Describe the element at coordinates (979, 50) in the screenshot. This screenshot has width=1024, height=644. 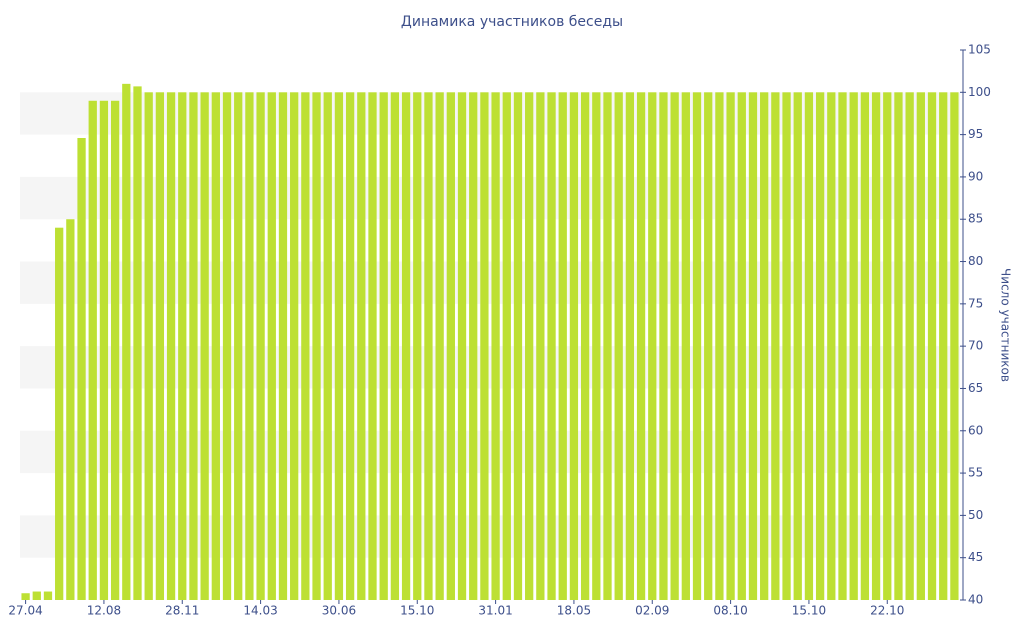
I see `y-tick-label: 105` at that location.